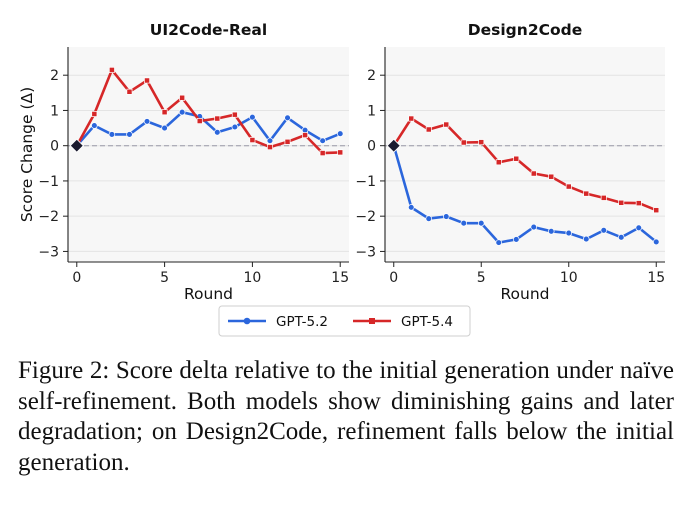  I want to click on legend: GPT-5.2 GPT-5.4, so click(344, 321).